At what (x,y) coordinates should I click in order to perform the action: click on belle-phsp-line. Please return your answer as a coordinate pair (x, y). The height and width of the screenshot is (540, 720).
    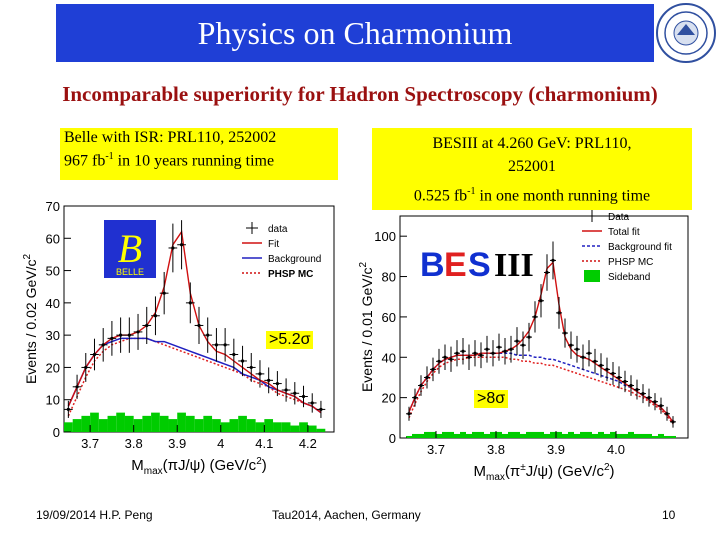
    Looking at the image, I should click on (194, 377).